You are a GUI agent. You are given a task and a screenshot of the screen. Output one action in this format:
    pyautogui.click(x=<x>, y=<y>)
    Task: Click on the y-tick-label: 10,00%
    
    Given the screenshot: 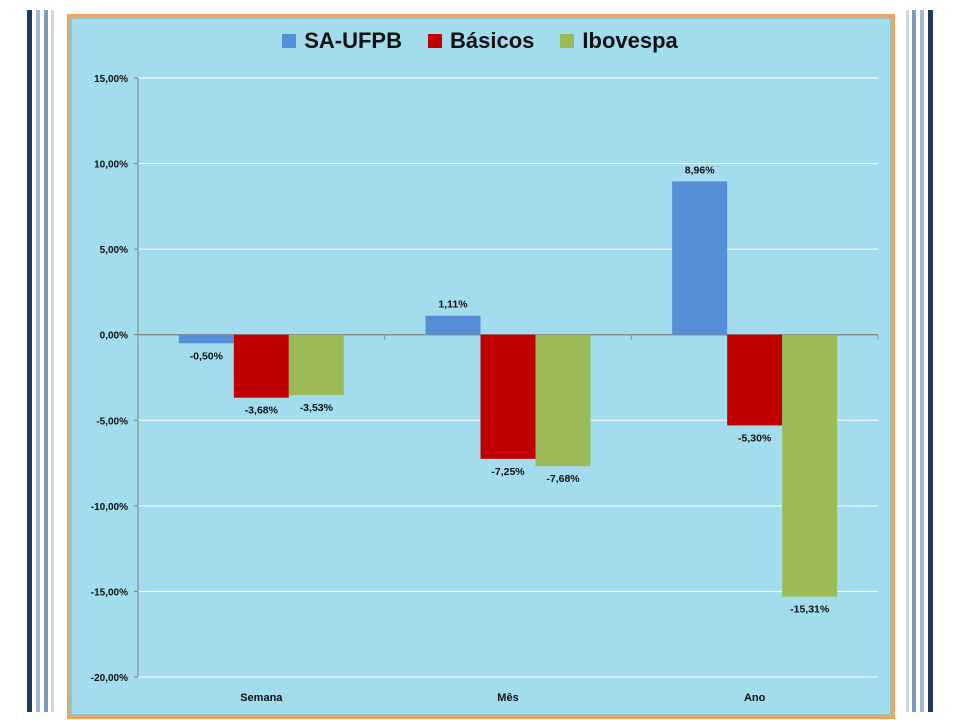 What is the action you would take?
    pyautogui.click(x=111, y=165)
    